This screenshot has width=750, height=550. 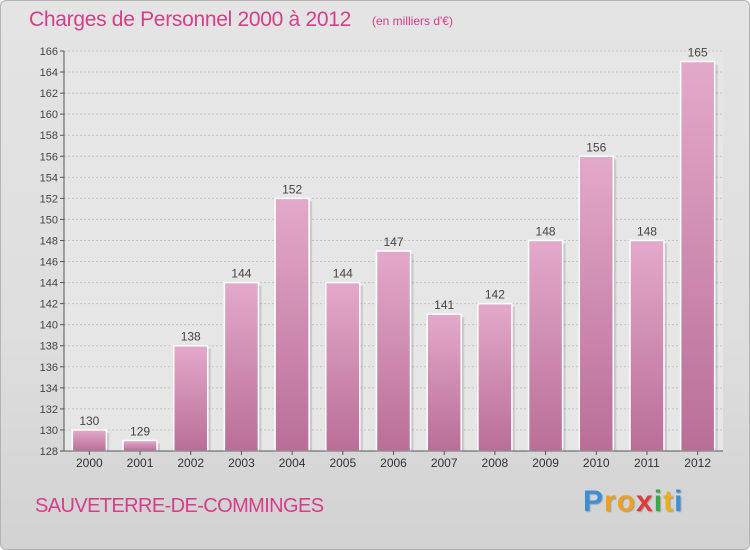 I want to click on x-tick-label: 2012, so click(x=697, y=463).